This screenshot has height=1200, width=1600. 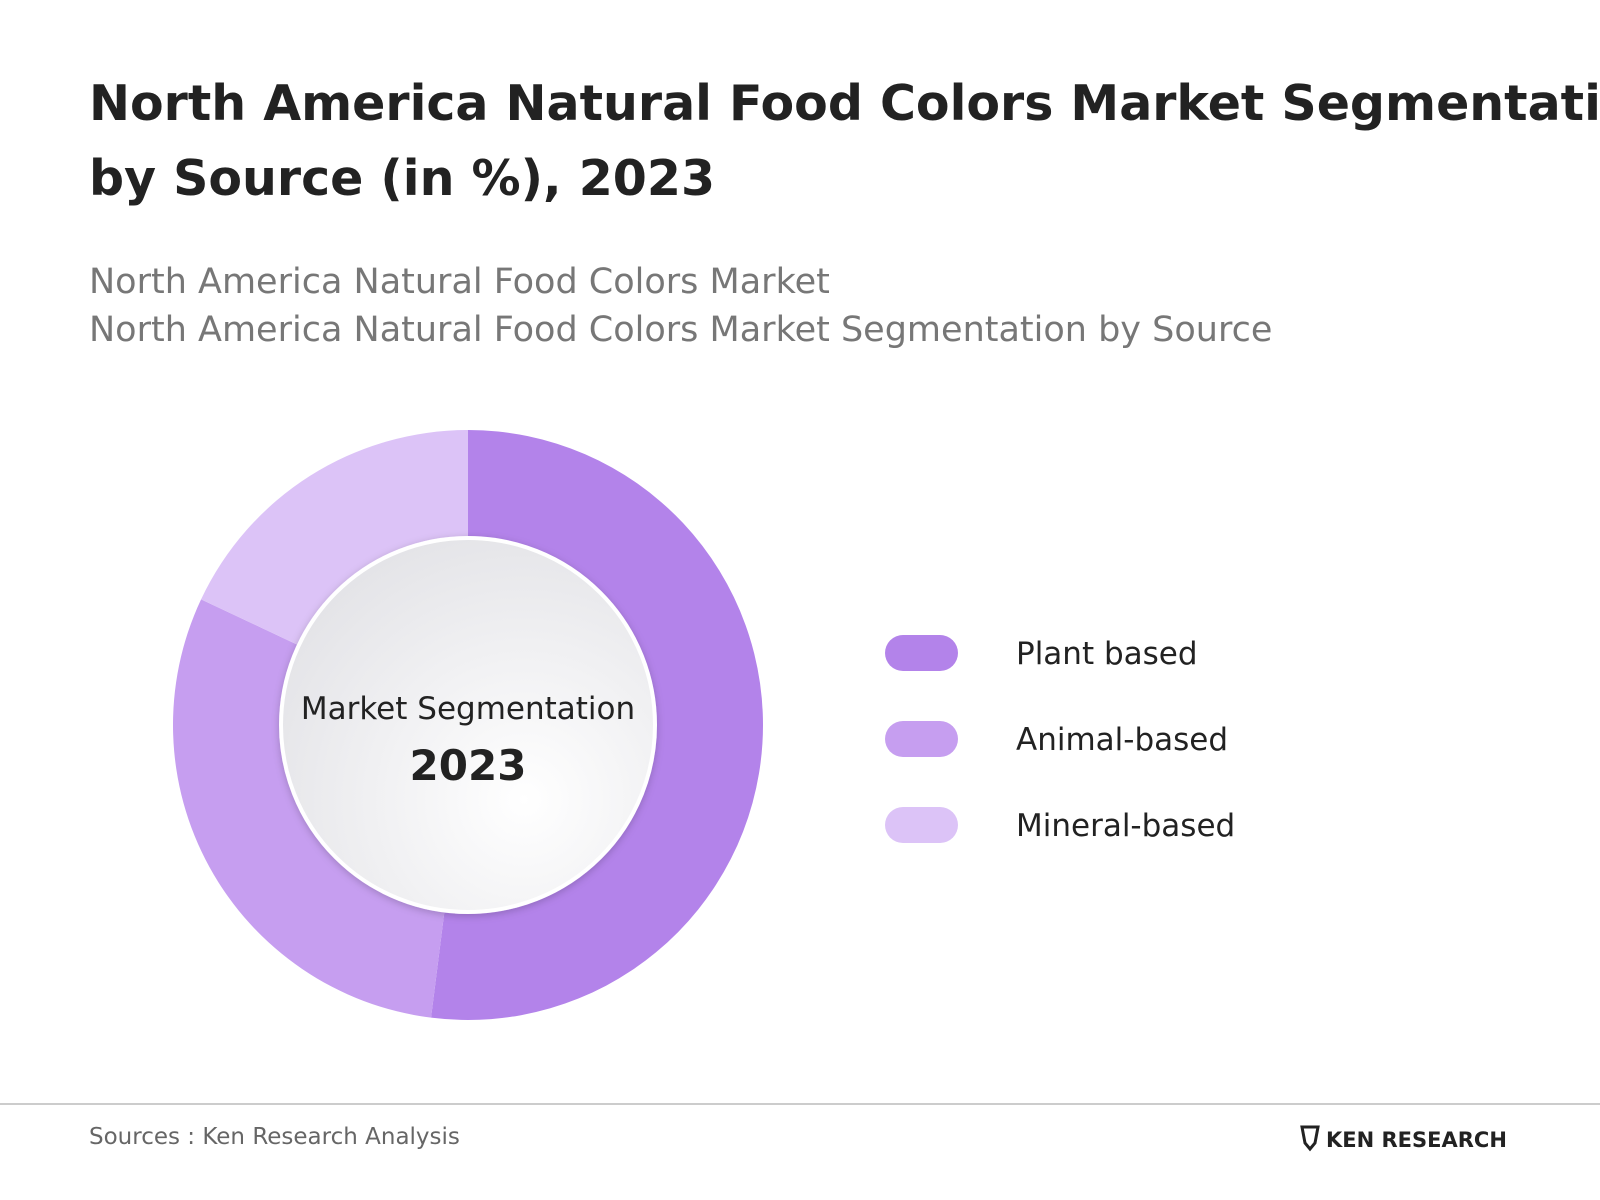 What do you see at coordinates (468, 709) in the screenshot?
I see `center-label: Market Segmentation` at bounding box center [468, 709].